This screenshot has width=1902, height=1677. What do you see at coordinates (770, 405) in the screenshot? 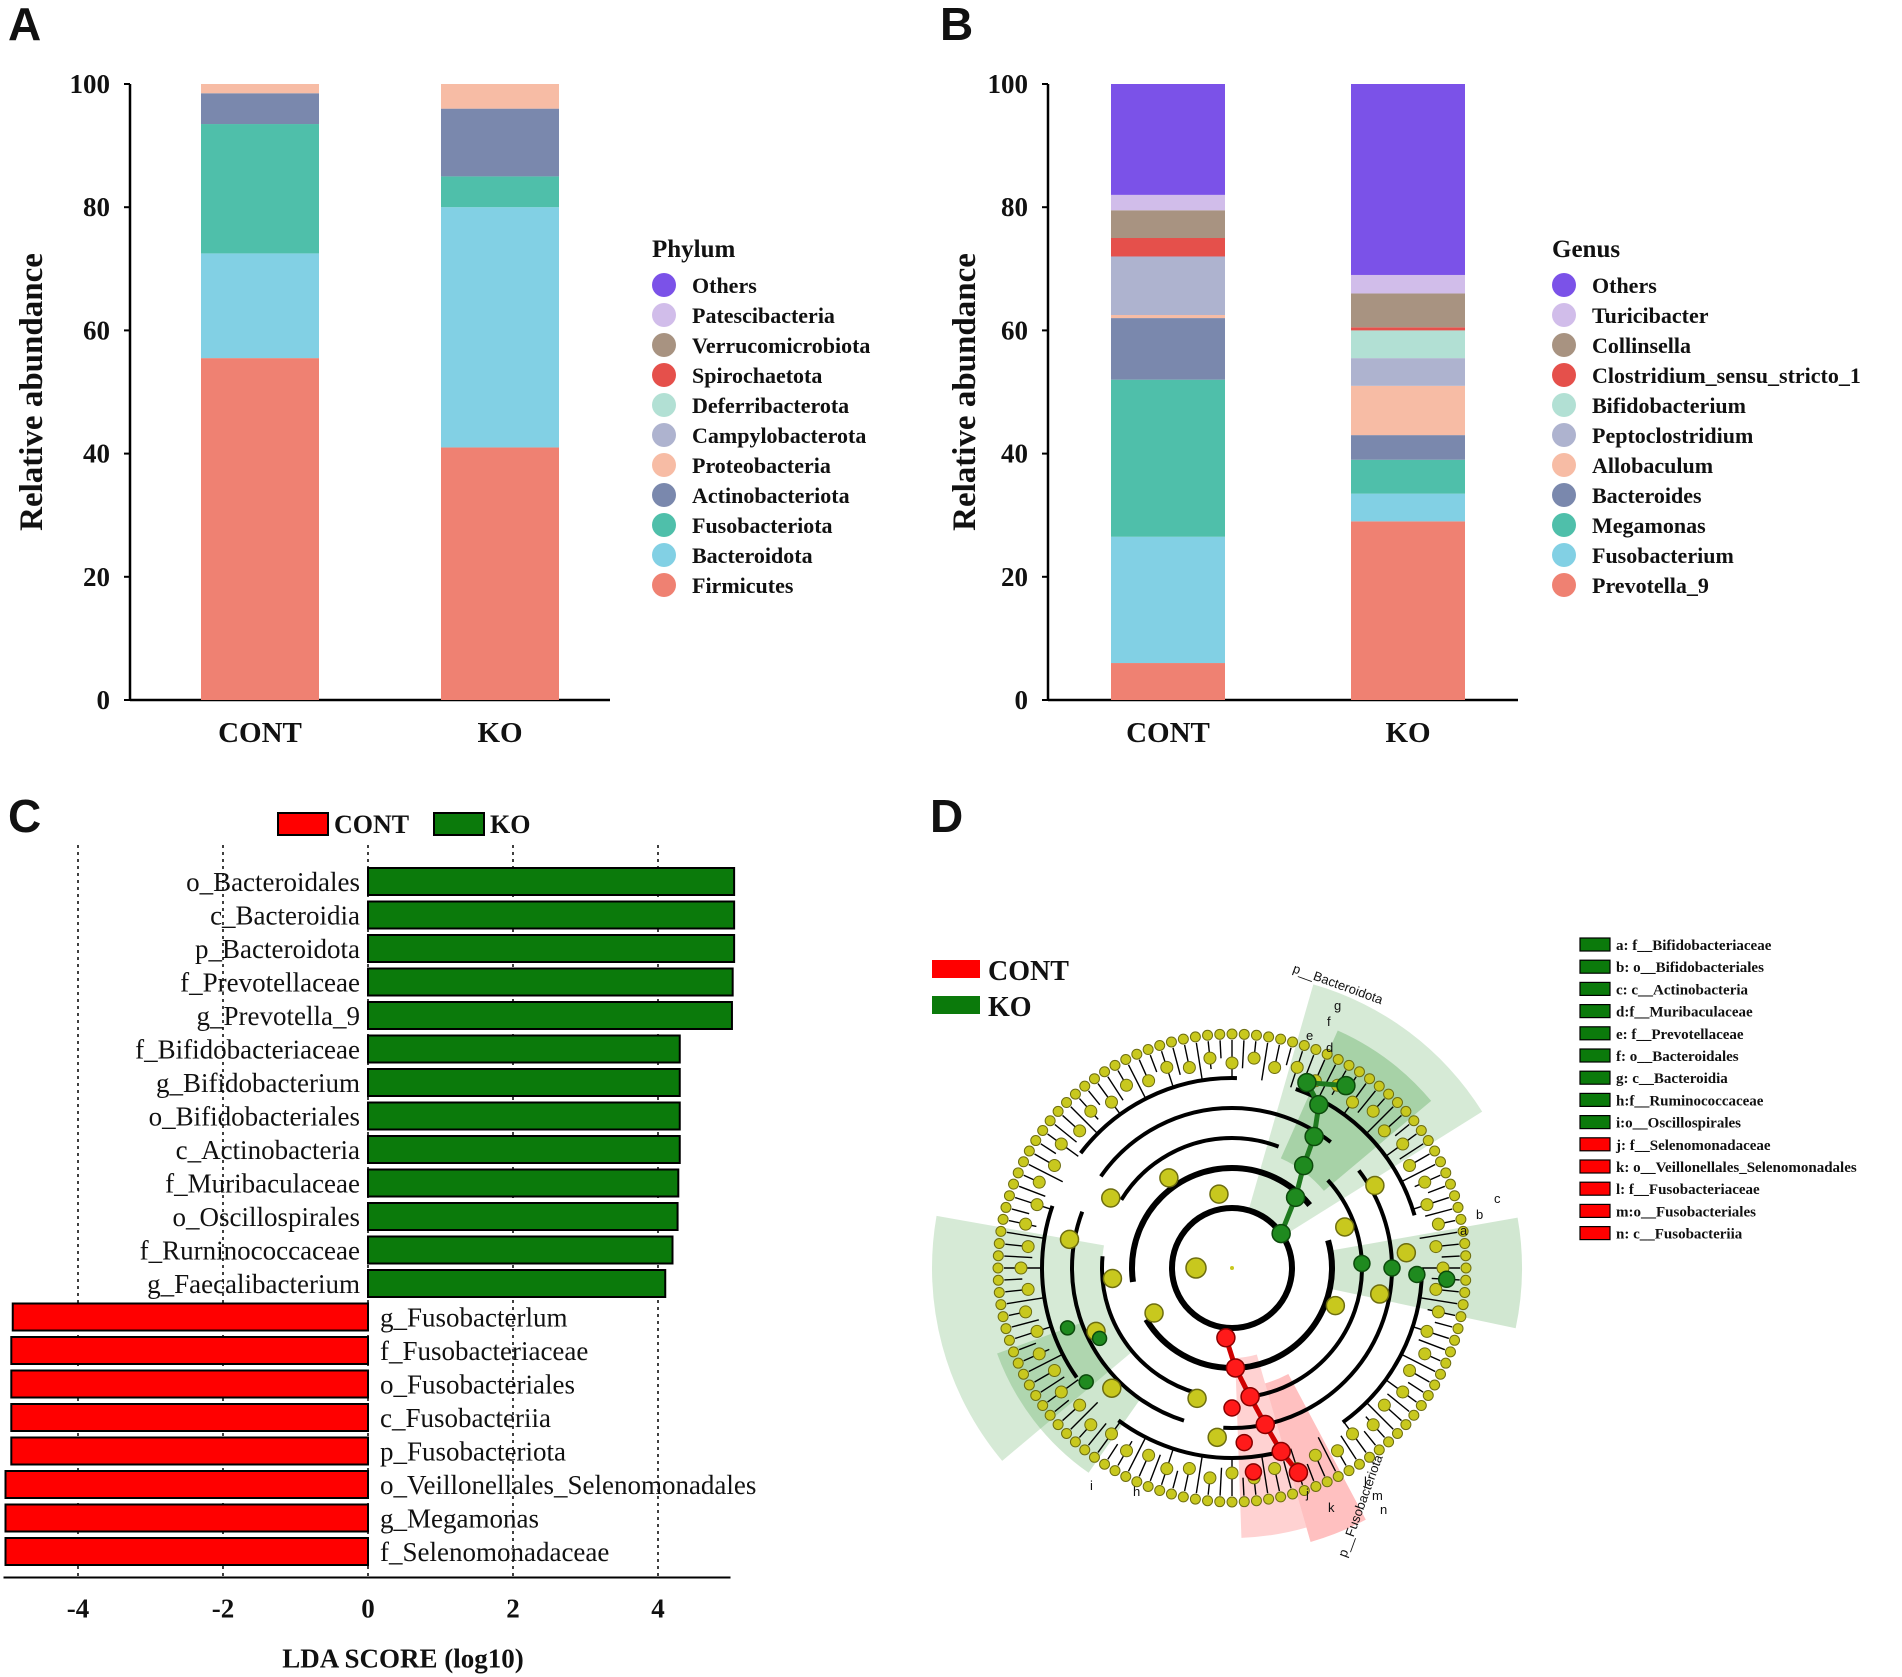
I see `legend-label-deferribacterota: Deferribacterota` at bounding box center [770, 405].